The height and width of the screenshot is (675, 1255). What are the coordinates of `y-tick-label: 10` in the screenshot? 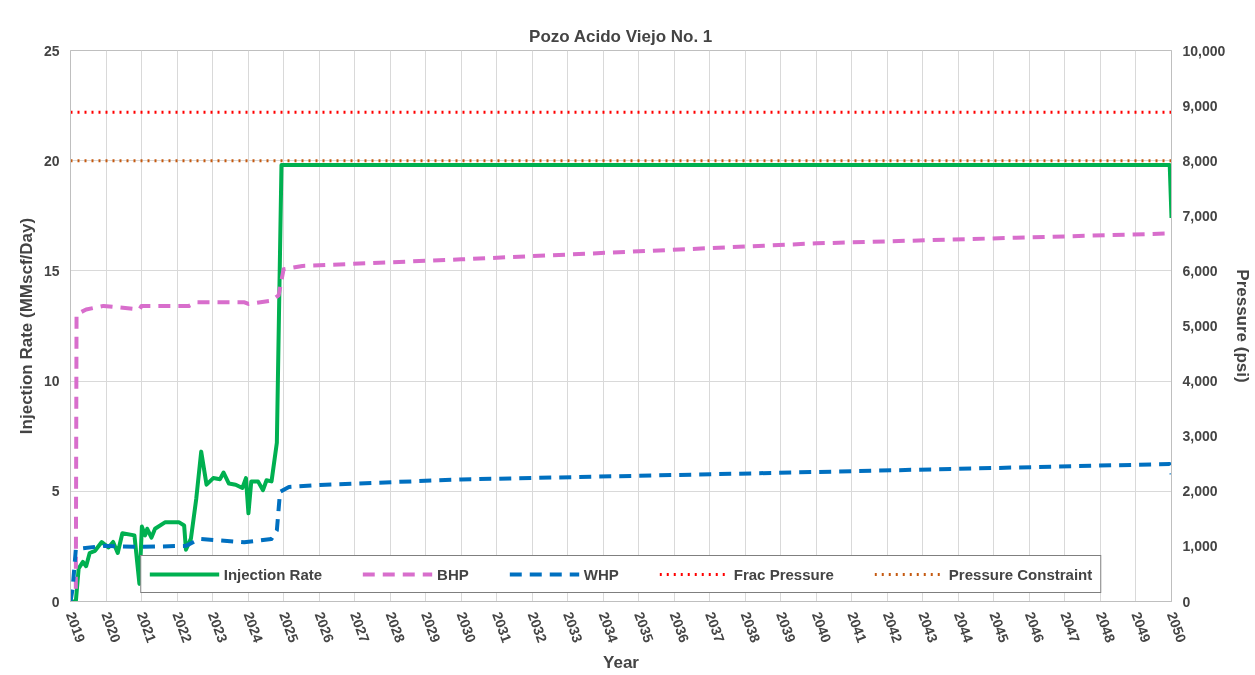 It's located at (51, 381).